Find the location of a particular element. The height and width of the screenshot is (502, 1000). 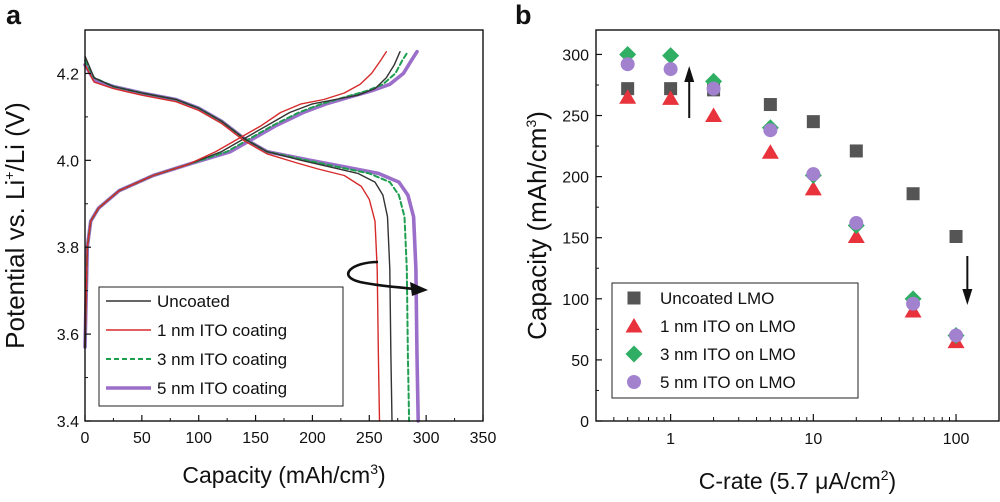

chart-a-y-title-sup: + is located at coordinates (9, 176).